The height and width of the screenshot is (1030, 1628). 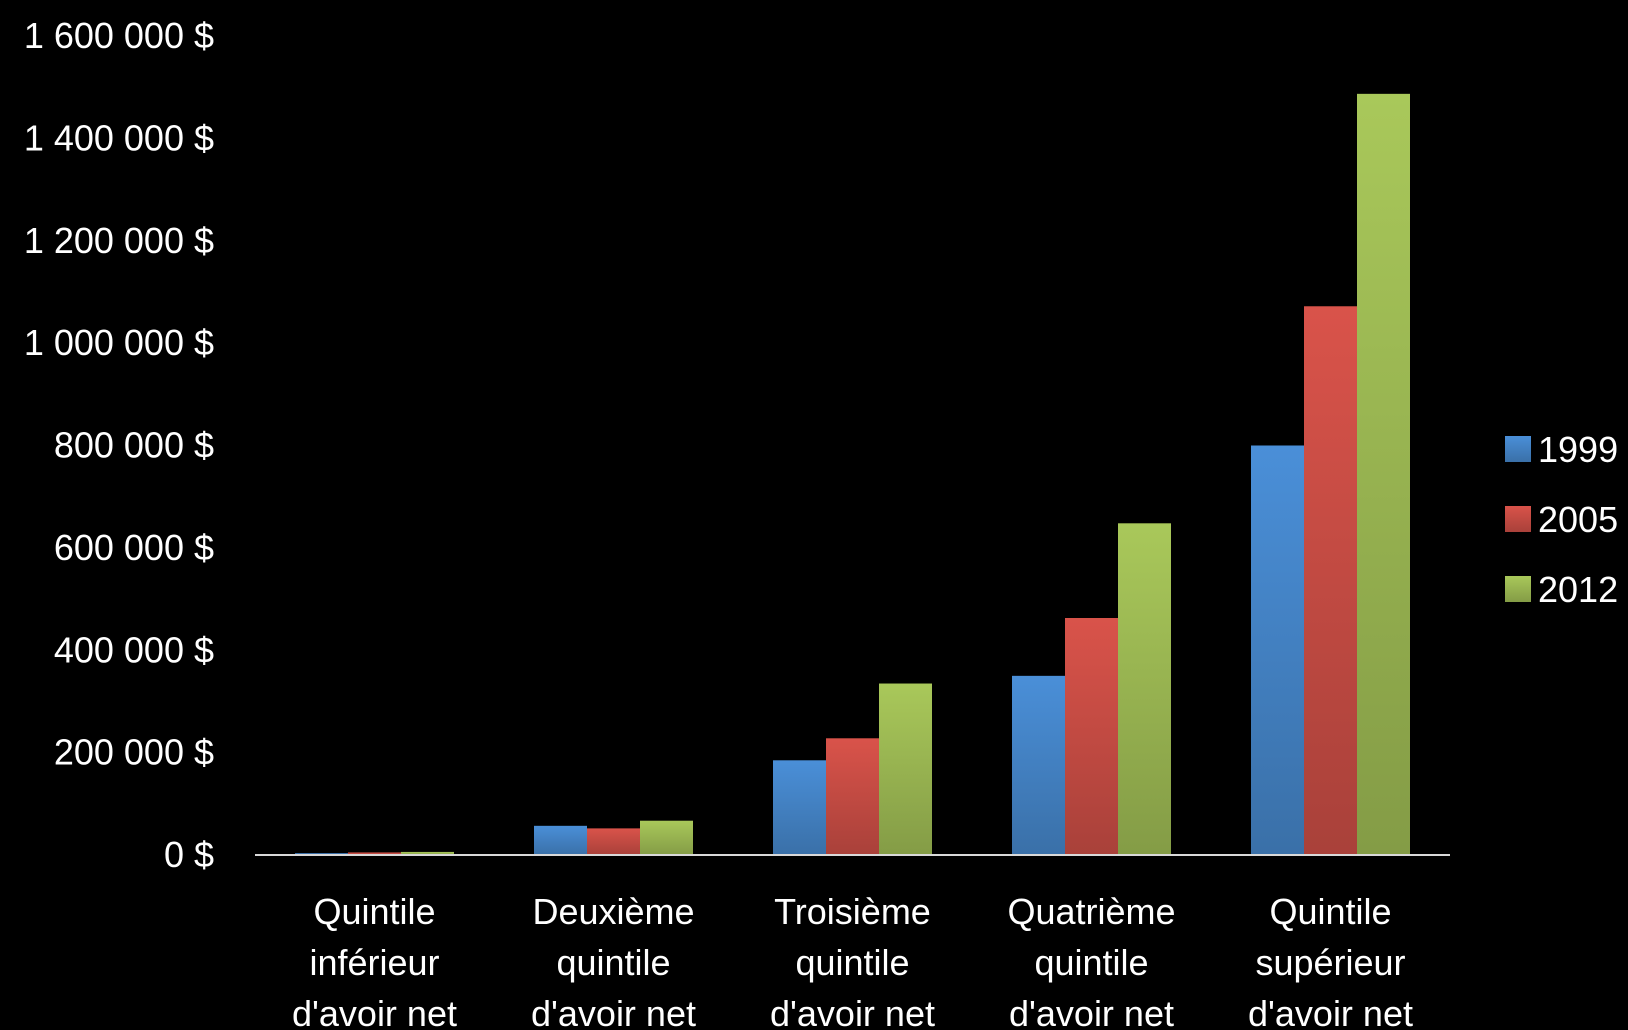 I want to click on y-tick-label: 800 000 $, so click(x=134, y=445).